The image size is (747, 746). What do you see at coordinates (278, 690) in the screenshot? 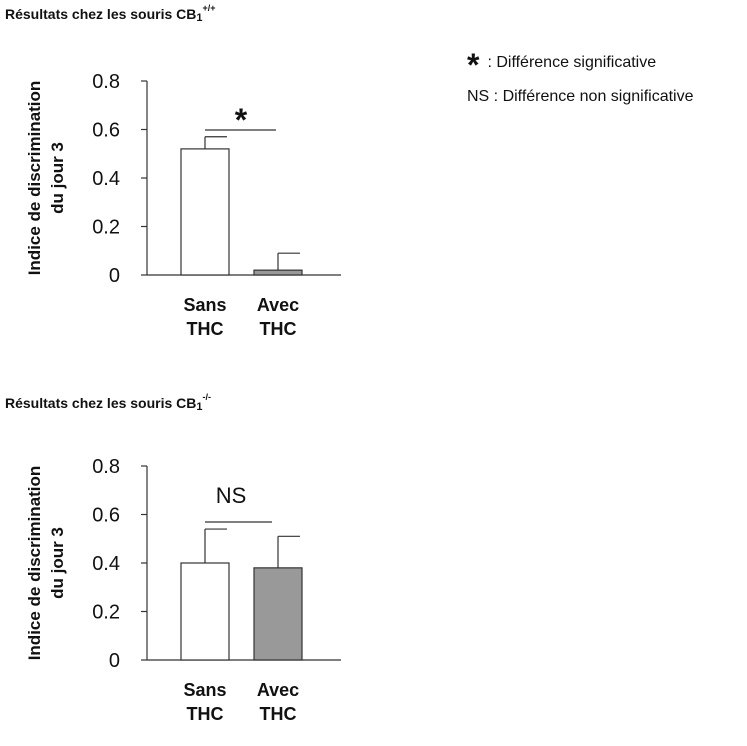
I see `chart-2-category-label: Avec` at bounding box center [278, 690].